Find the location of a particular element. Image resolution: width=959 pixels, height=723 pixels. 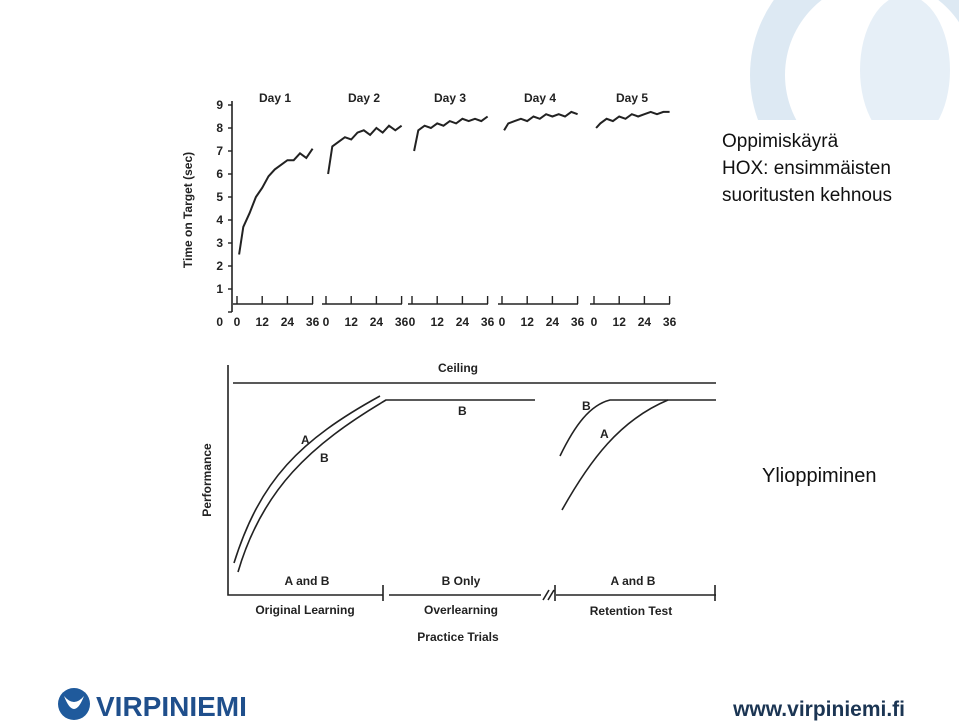

panel-title: Day 1 is located at coordinates (275, 98).